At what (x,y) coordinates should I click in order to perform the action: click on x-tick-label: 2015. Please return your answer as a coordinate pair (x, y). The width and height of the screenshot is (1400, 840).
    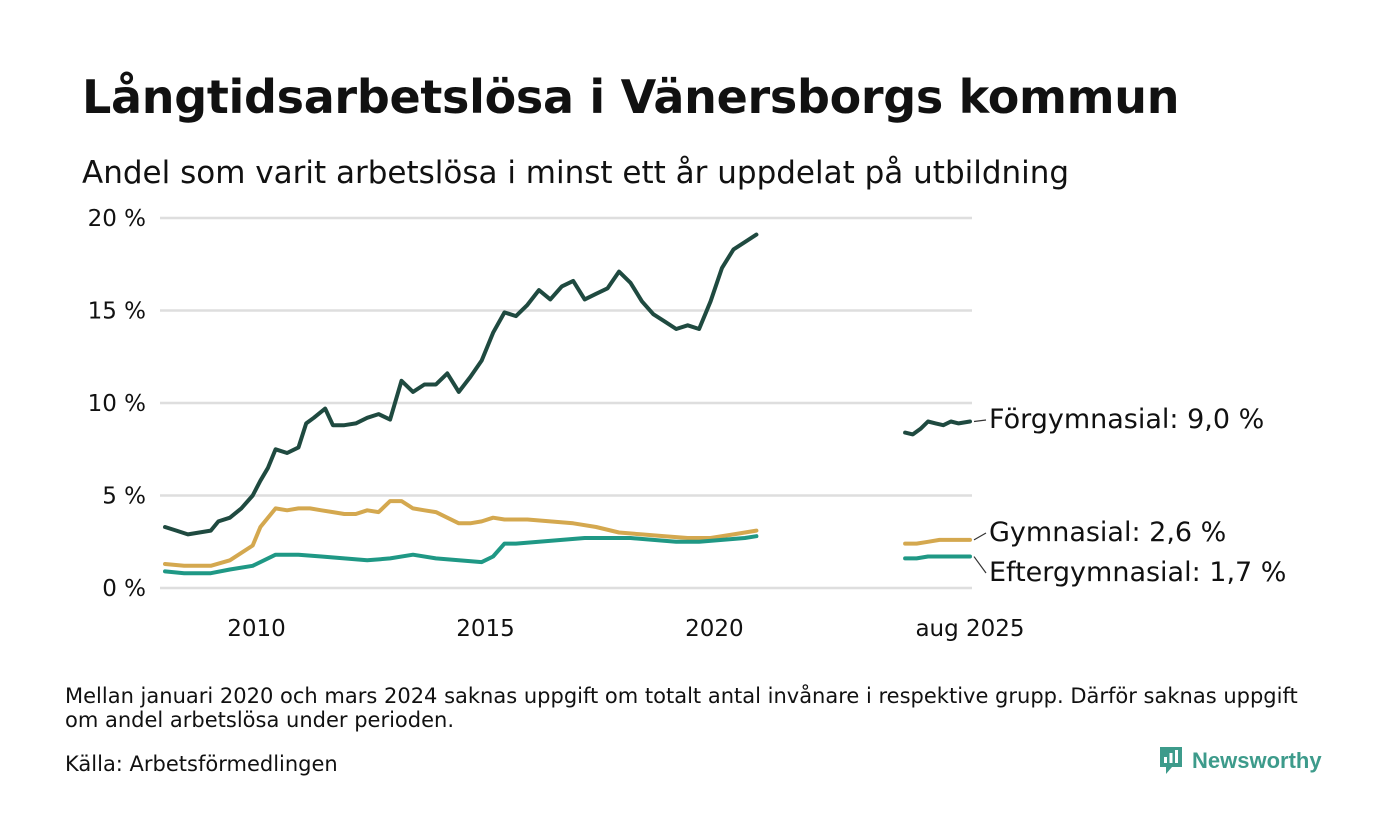
    Looking at the image, I should click on (485, 629).